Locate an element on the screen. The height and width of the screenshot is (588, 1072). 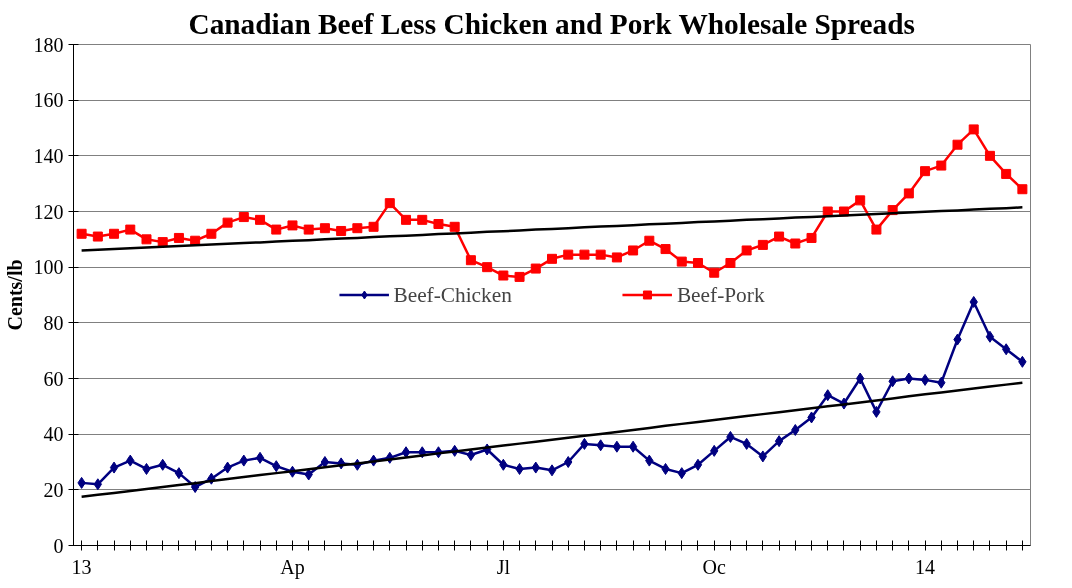
x-tick-label: Oc is located at coordinates (714, 566).